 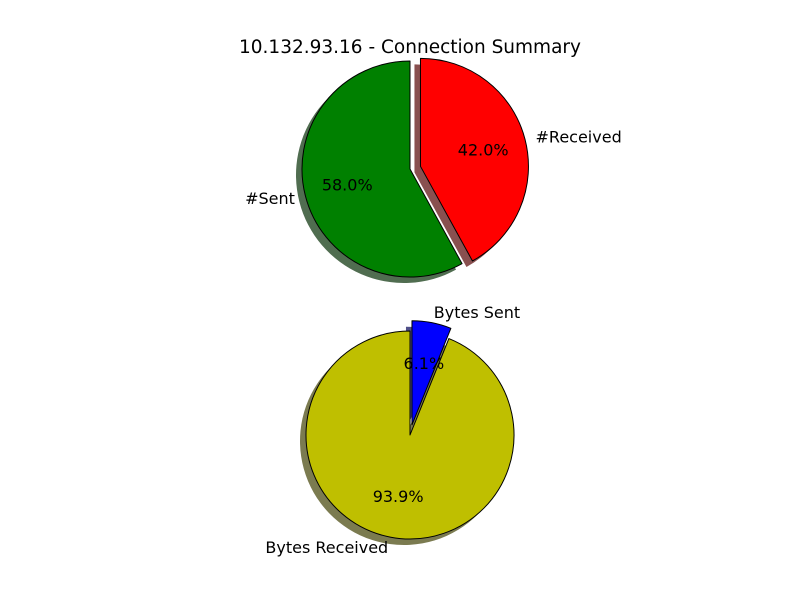 I want to click on pct-label-sent: 58.0%, so click(x=347, y=185).